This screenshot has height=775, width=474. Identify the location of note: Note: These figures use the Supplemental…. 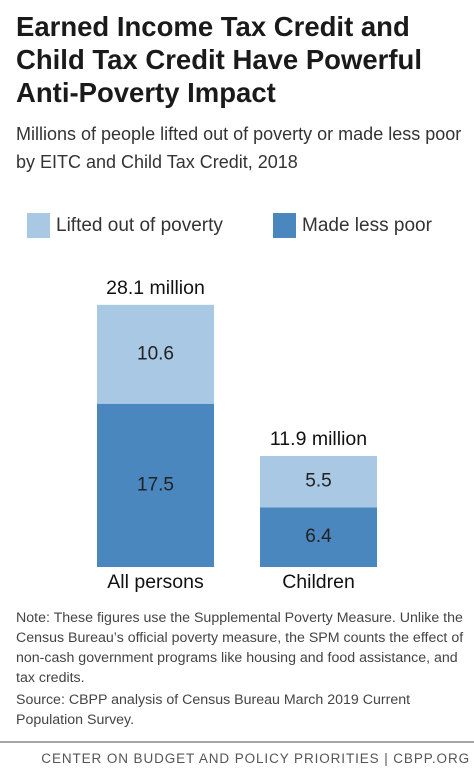
(240, 648).